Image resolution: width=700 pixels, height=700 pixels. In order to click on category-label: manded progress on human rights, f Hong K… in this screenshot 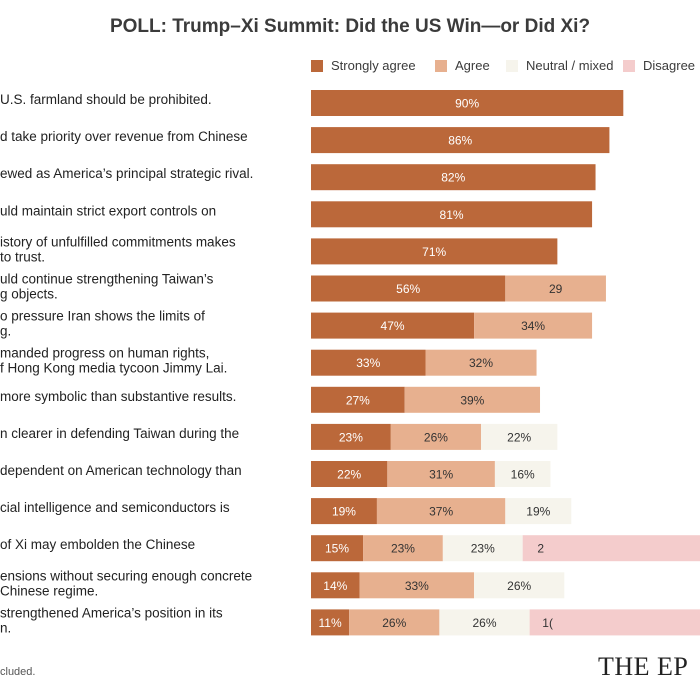, I will do `click(113, 361)`.